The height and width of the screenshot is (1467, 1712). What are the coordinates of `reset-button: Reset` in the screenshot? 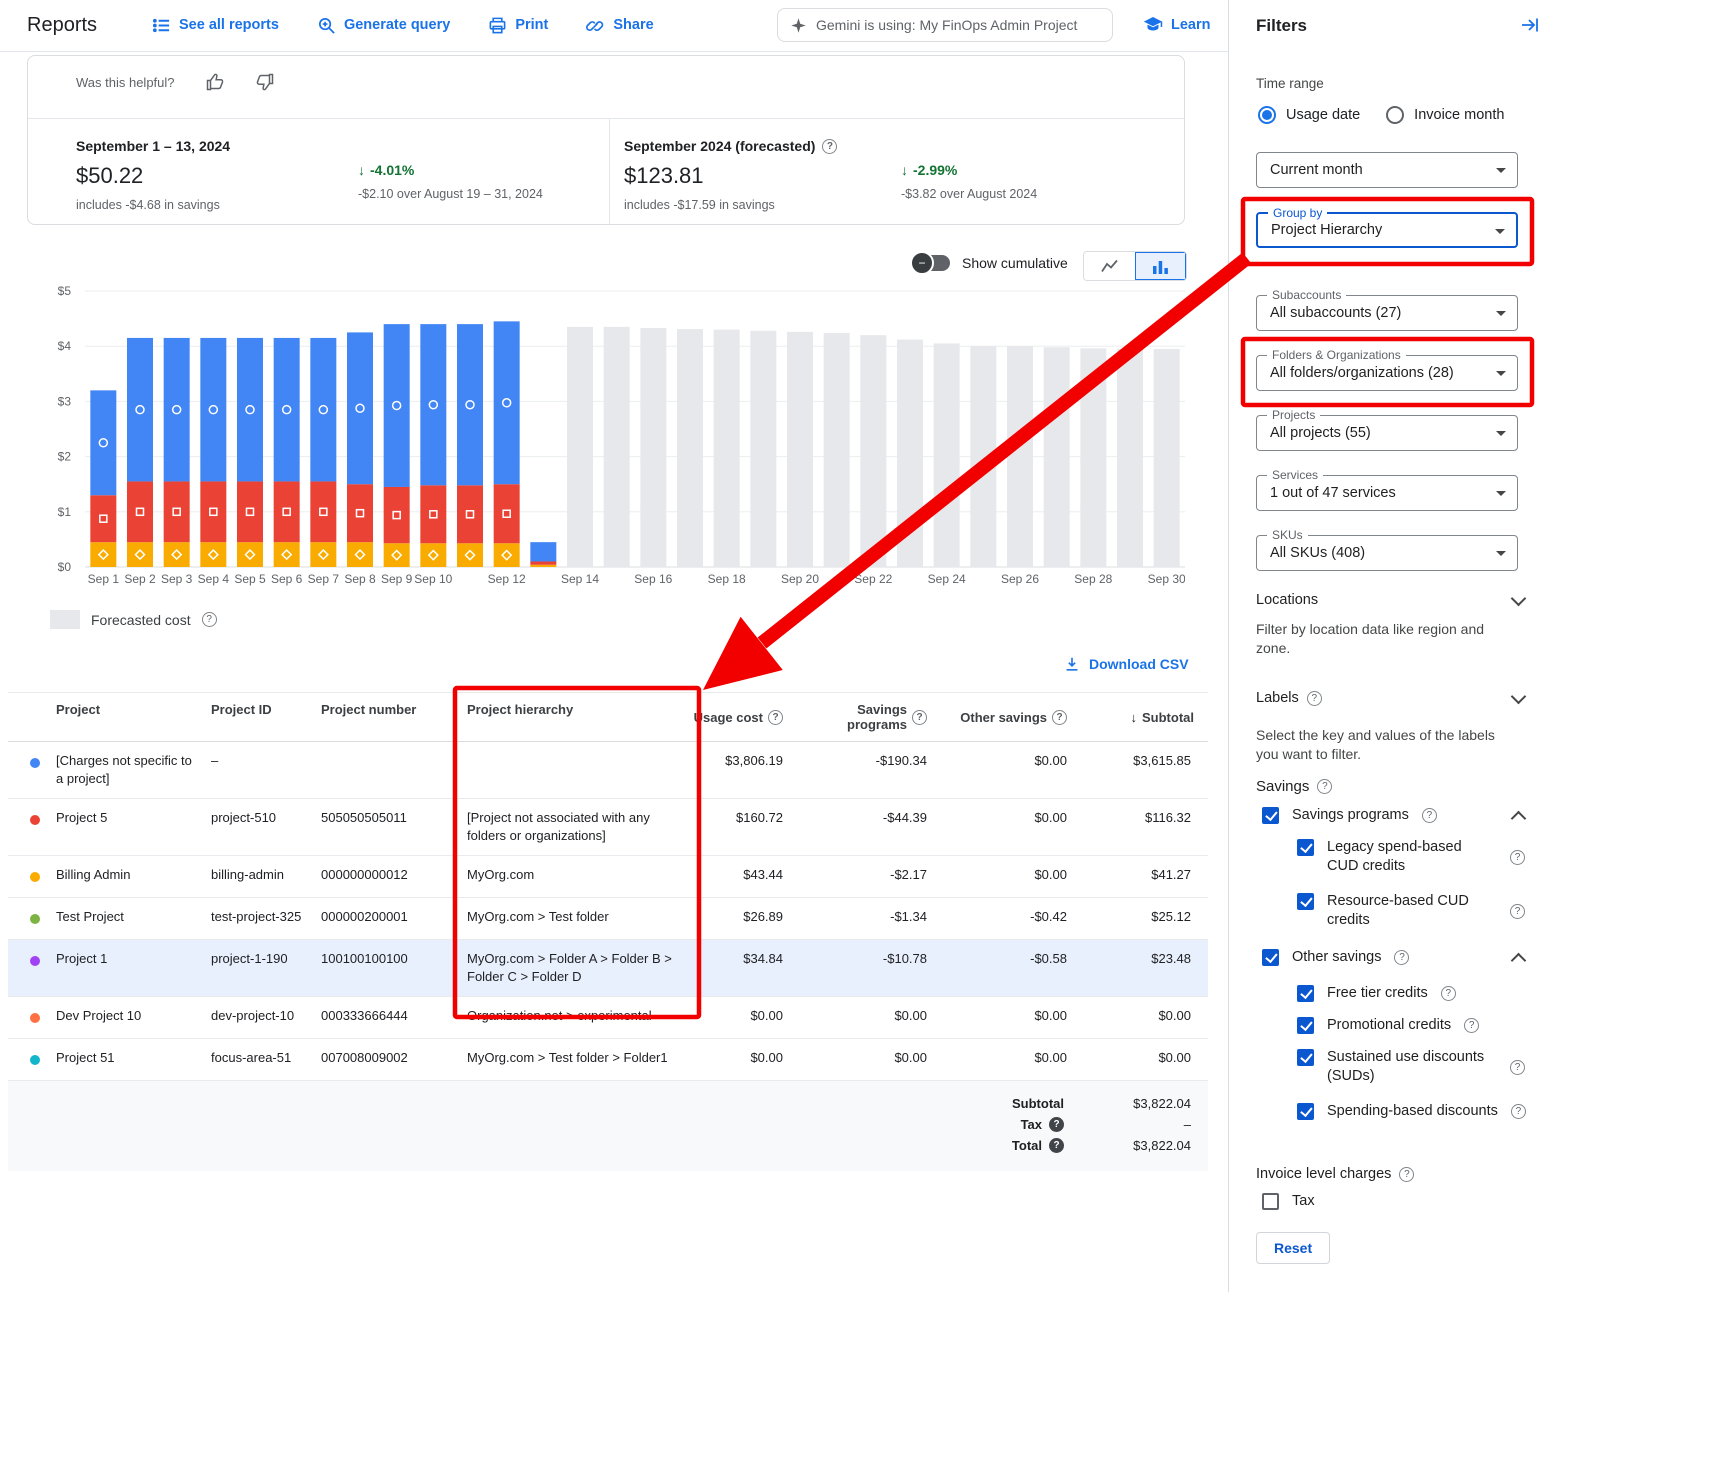 It's located at (1293, 1248).